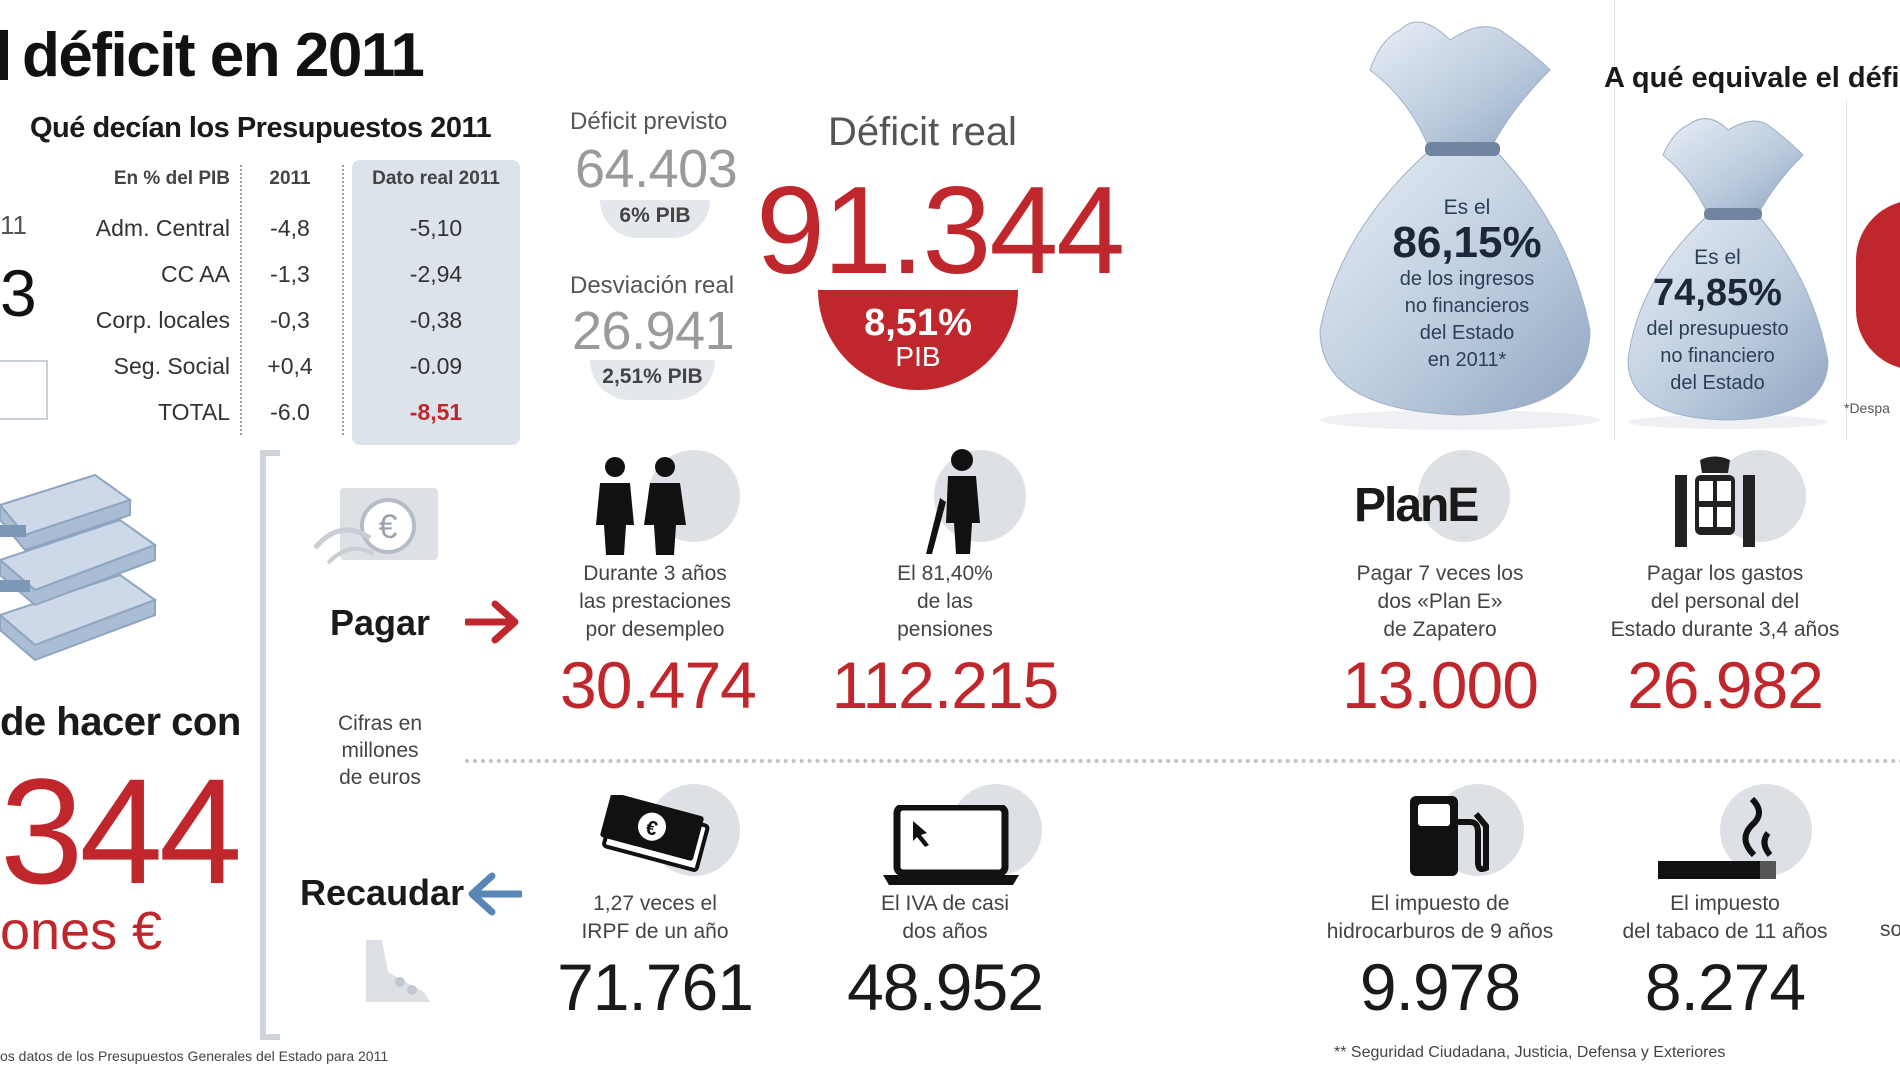 This screenshot has width=1900, height=1069. Describe the element at coordinates (436, 412) in the screenshot. I see `table-row-real: -8,51` at that location.